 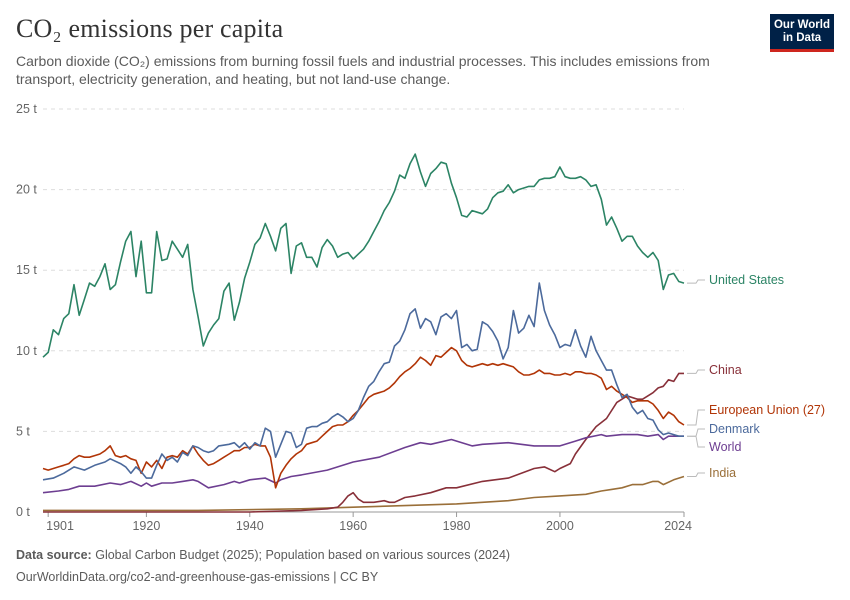 What do you see at coordinates (734, 429) in the screenshot?
I see `line-label-denmark: Denmark` at bounding box center [734, 429].